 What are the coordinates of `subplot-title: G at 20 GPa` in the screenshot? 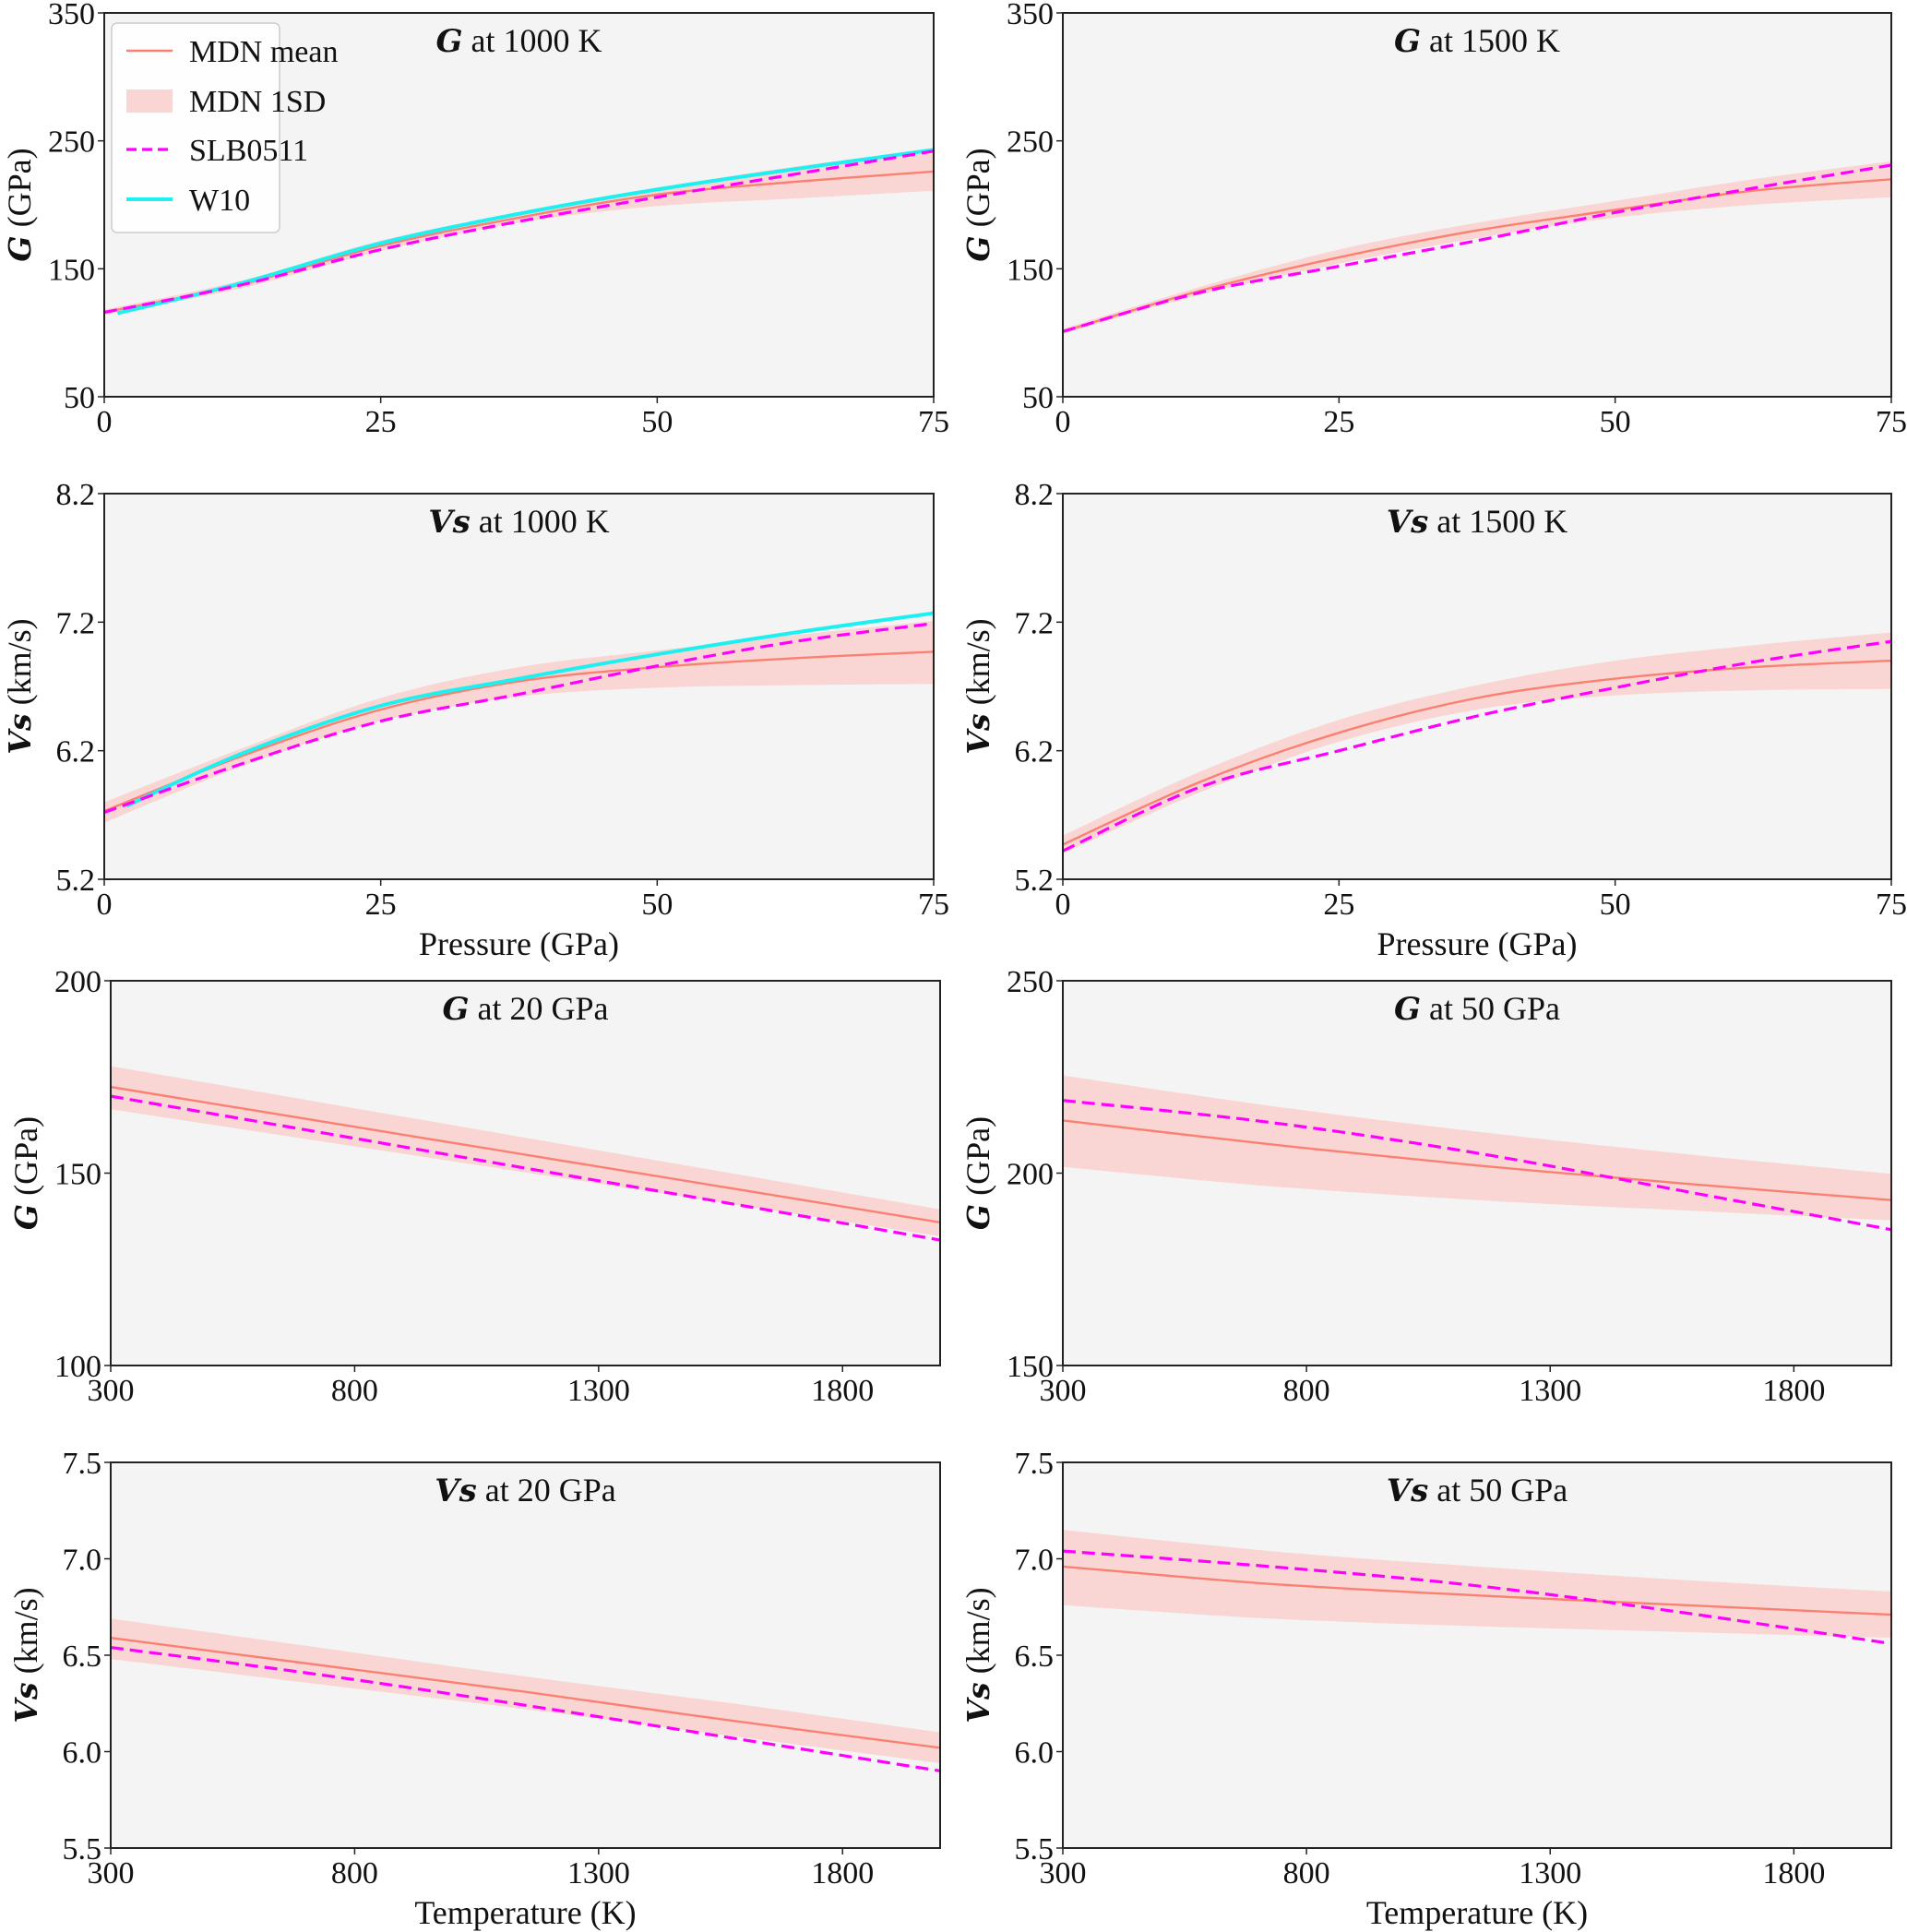 It's located at (525, 1009).